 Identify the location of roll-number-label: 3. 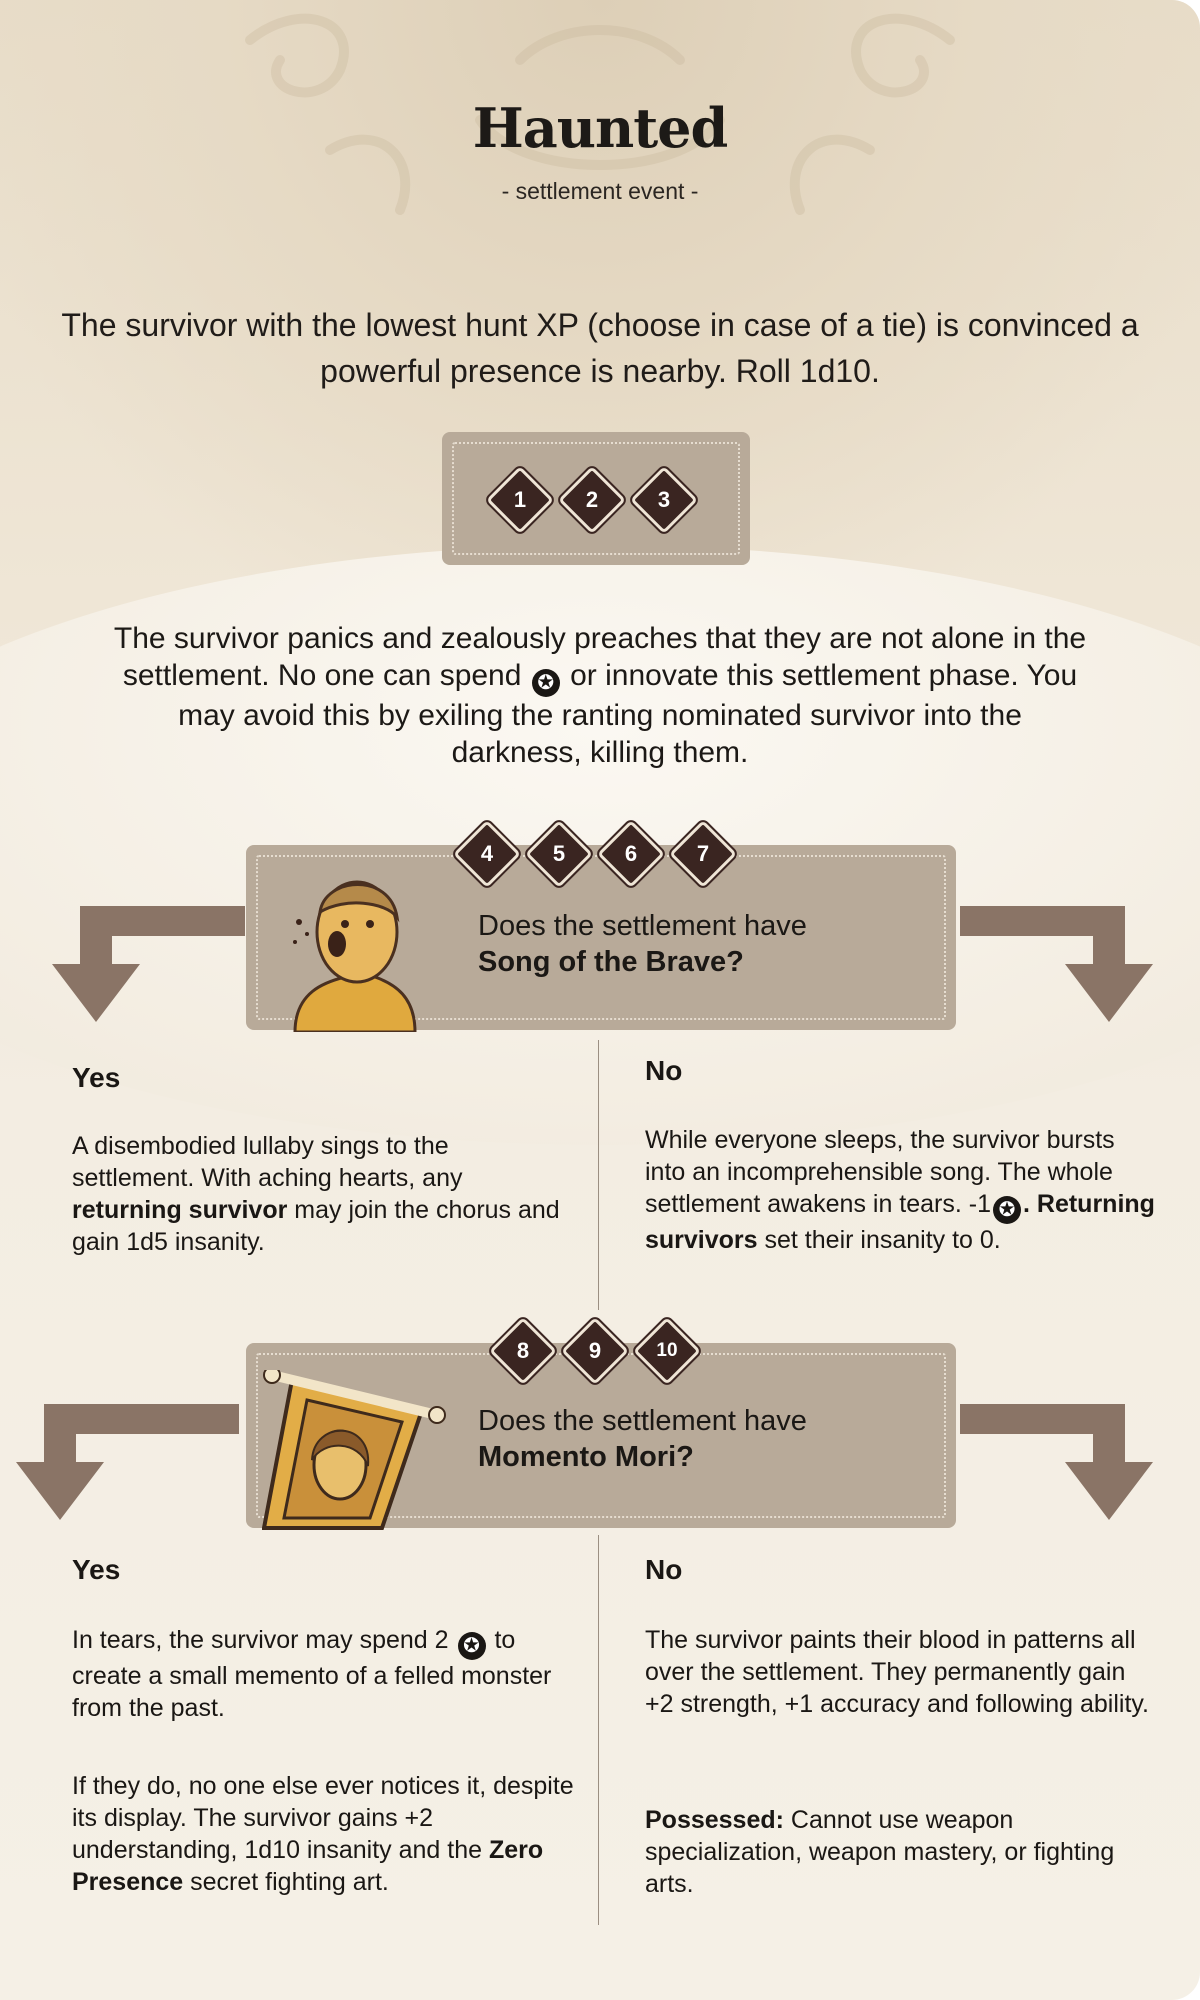
(664, 499).